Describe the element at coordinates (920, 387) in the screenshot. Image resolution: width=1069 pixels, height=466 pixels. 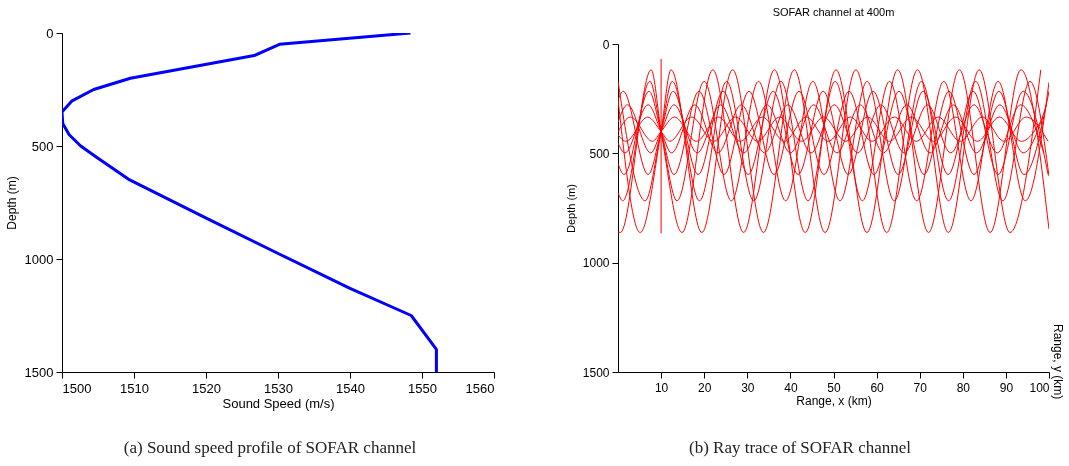
I see `x-tick-label: 70` at that location.